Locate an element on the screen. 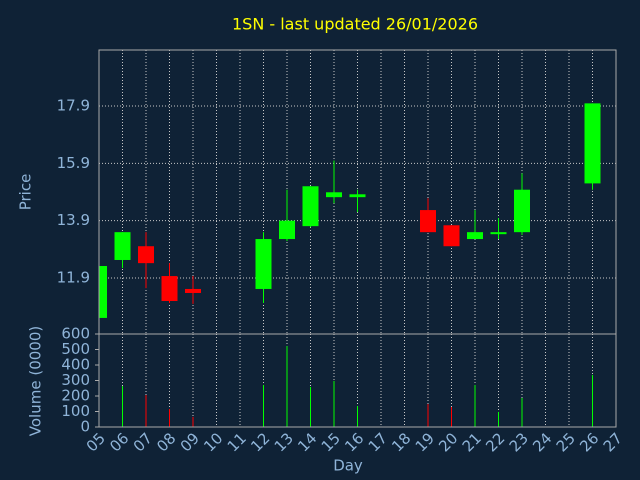 The height and width of the screenshot is (480, 640). y-tick-label: 500 is located at coordinates (75, 349).